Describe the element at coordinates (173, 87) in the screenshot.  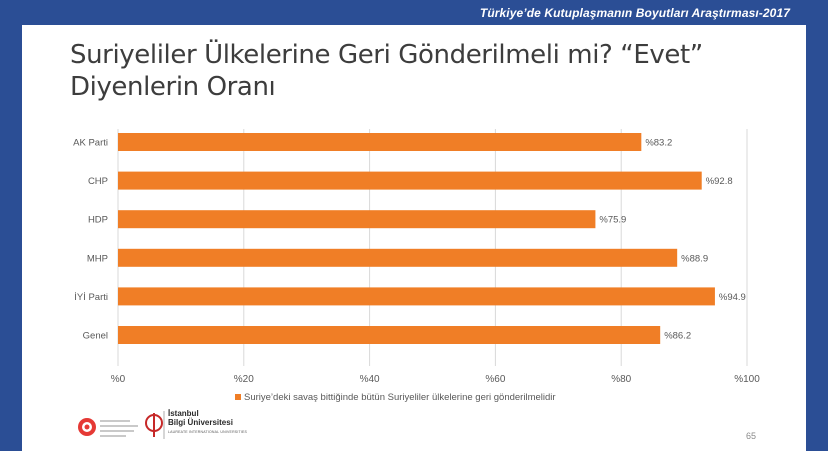
I see `slide-title-line-2: Diyenlerin Oranı` at that location.